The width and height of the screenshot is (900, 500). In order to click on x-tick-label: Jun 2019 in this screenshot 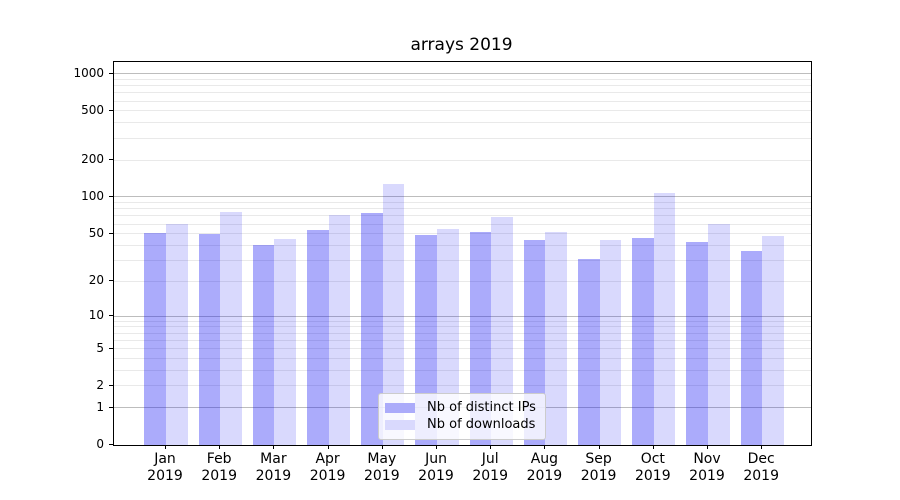, I will do `click(436, 468)`.